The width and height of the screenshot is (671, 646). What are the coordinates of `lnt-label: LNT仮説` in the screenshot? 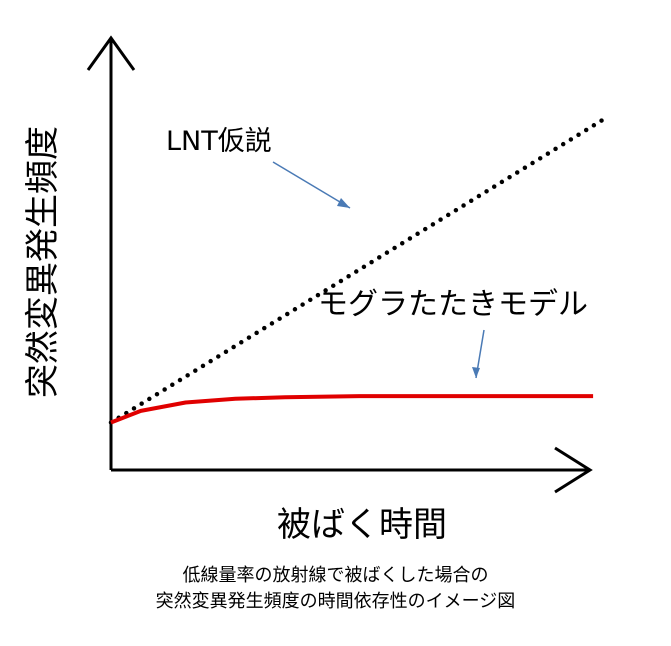 It's located at (219, 141).